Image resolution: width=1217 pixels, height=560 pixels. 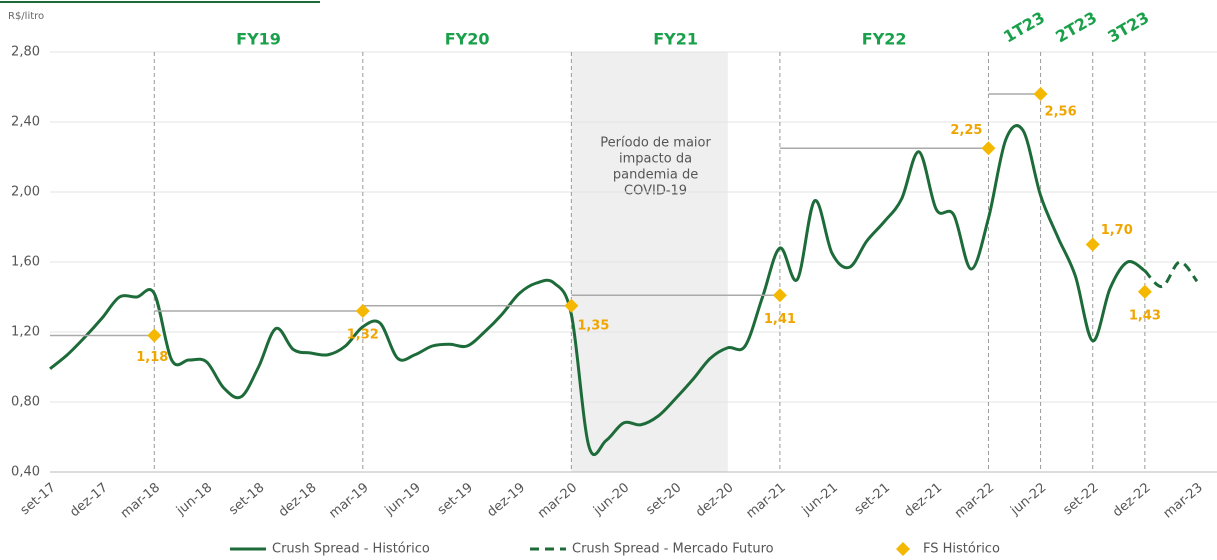 I want to click on y-tick-label: 1,60, so click(x=25, y=262).